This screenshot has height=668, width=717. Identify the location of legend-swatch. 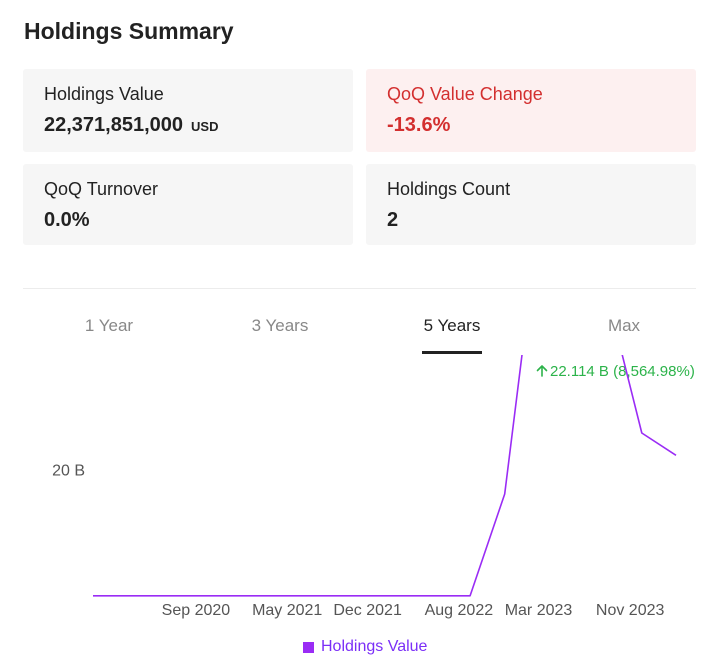
(308, 647).